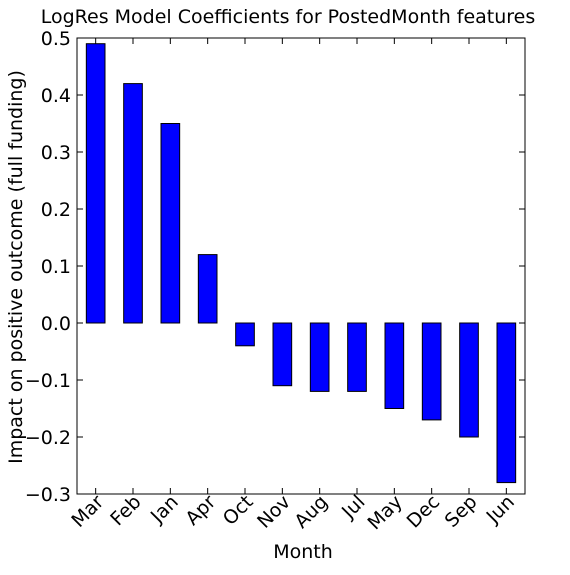 This screenshot has height=575, width=570. I want to click on x-tick-label-nov: Nov, so click(274, 512).